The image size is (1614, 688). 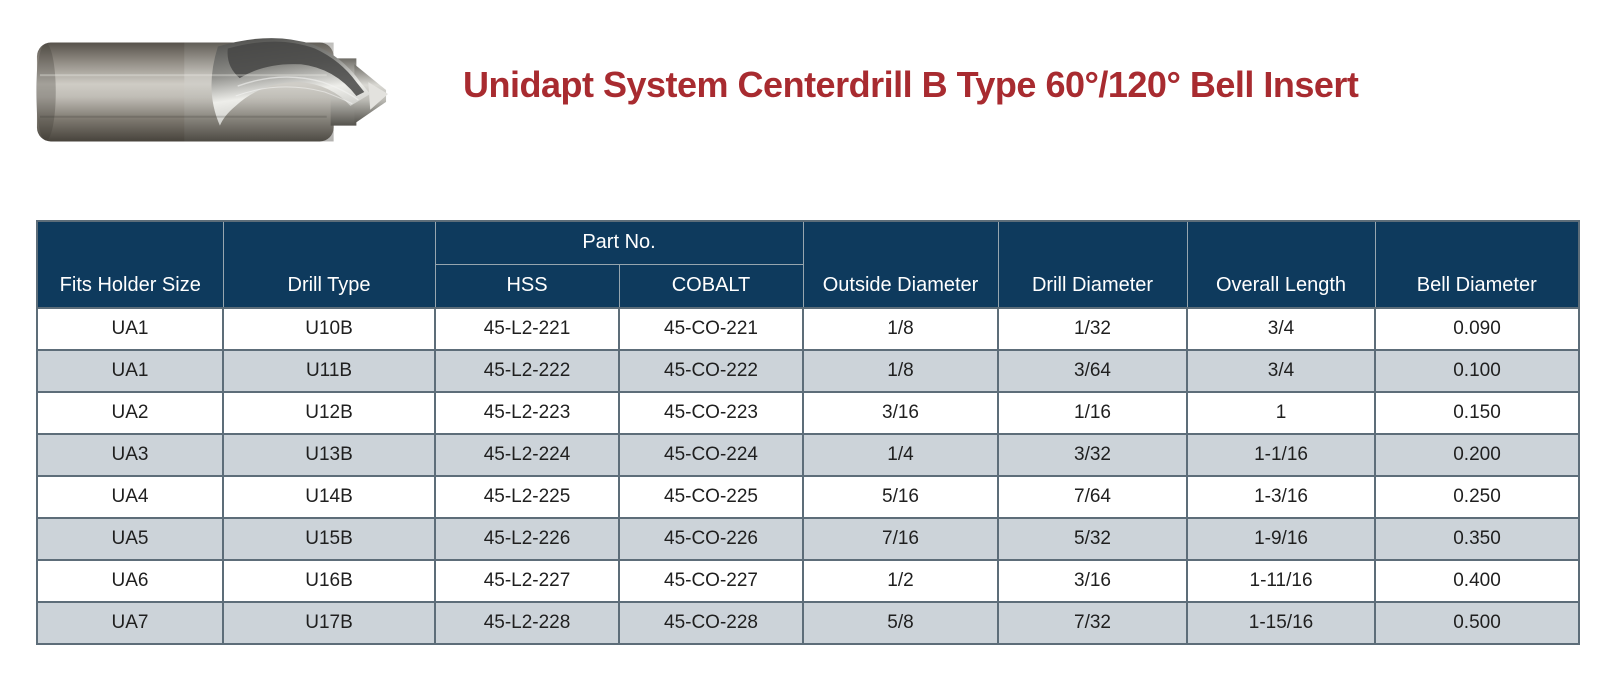 I want to click on cell-drill-diameter: 3/32, so click(x=1093, y=455).